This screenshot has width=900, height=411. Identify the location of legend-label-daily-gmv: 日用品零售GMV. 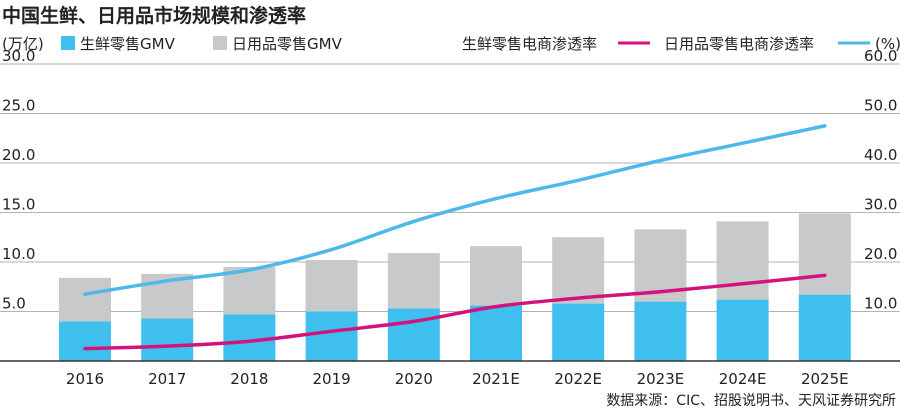
(287, 44).